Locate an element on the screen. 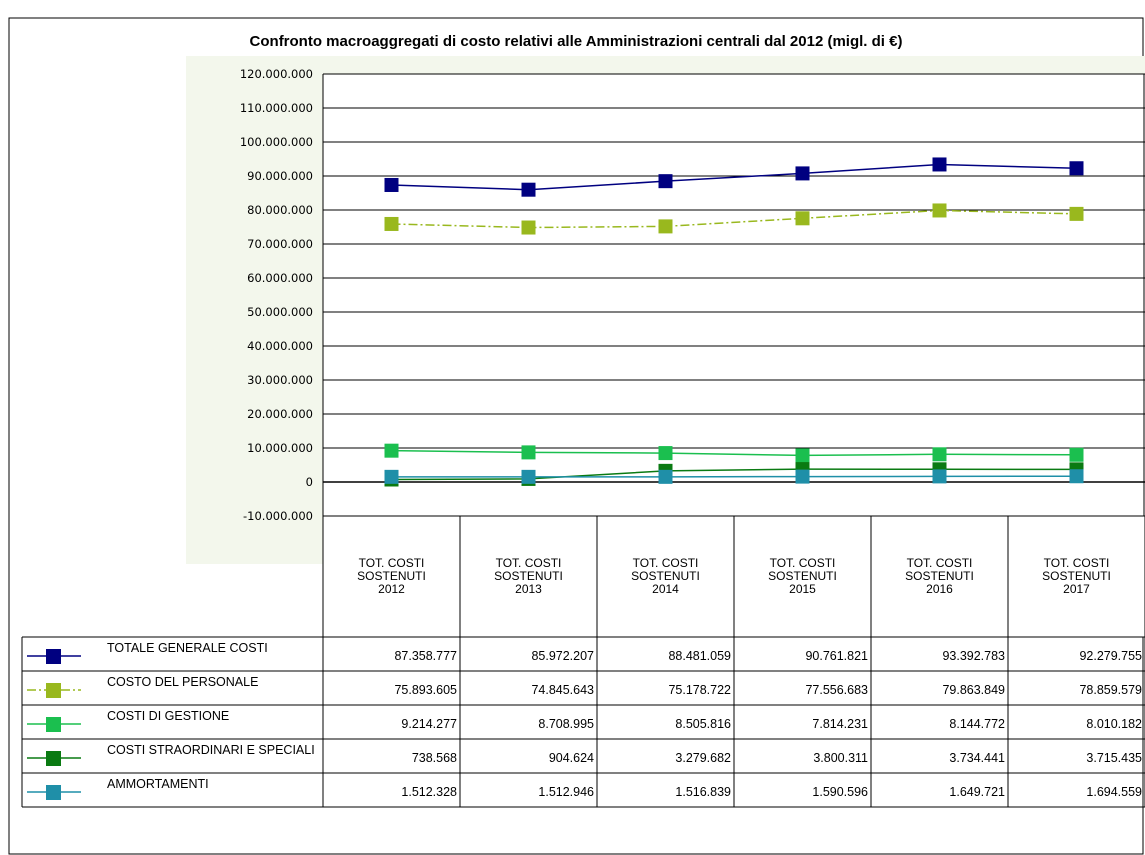  category-label: 2017 is located at coordinates (1076, 589).